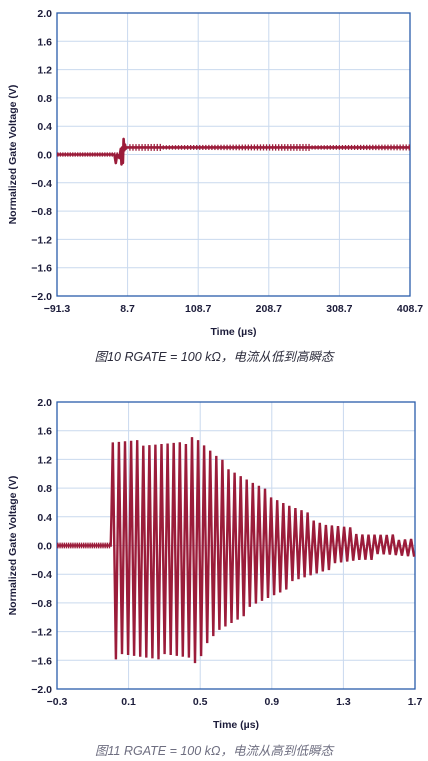 This screenshot has width=428, height=761. I want to click on gate-voltage-trace, so click(233, 151).